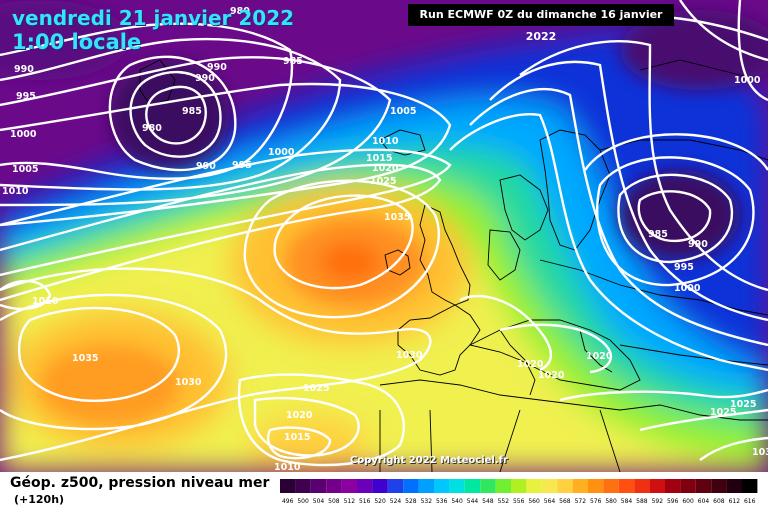 This screenshot has width=768, height=512. I want to click on legend-value: 564, so click(550, 501).